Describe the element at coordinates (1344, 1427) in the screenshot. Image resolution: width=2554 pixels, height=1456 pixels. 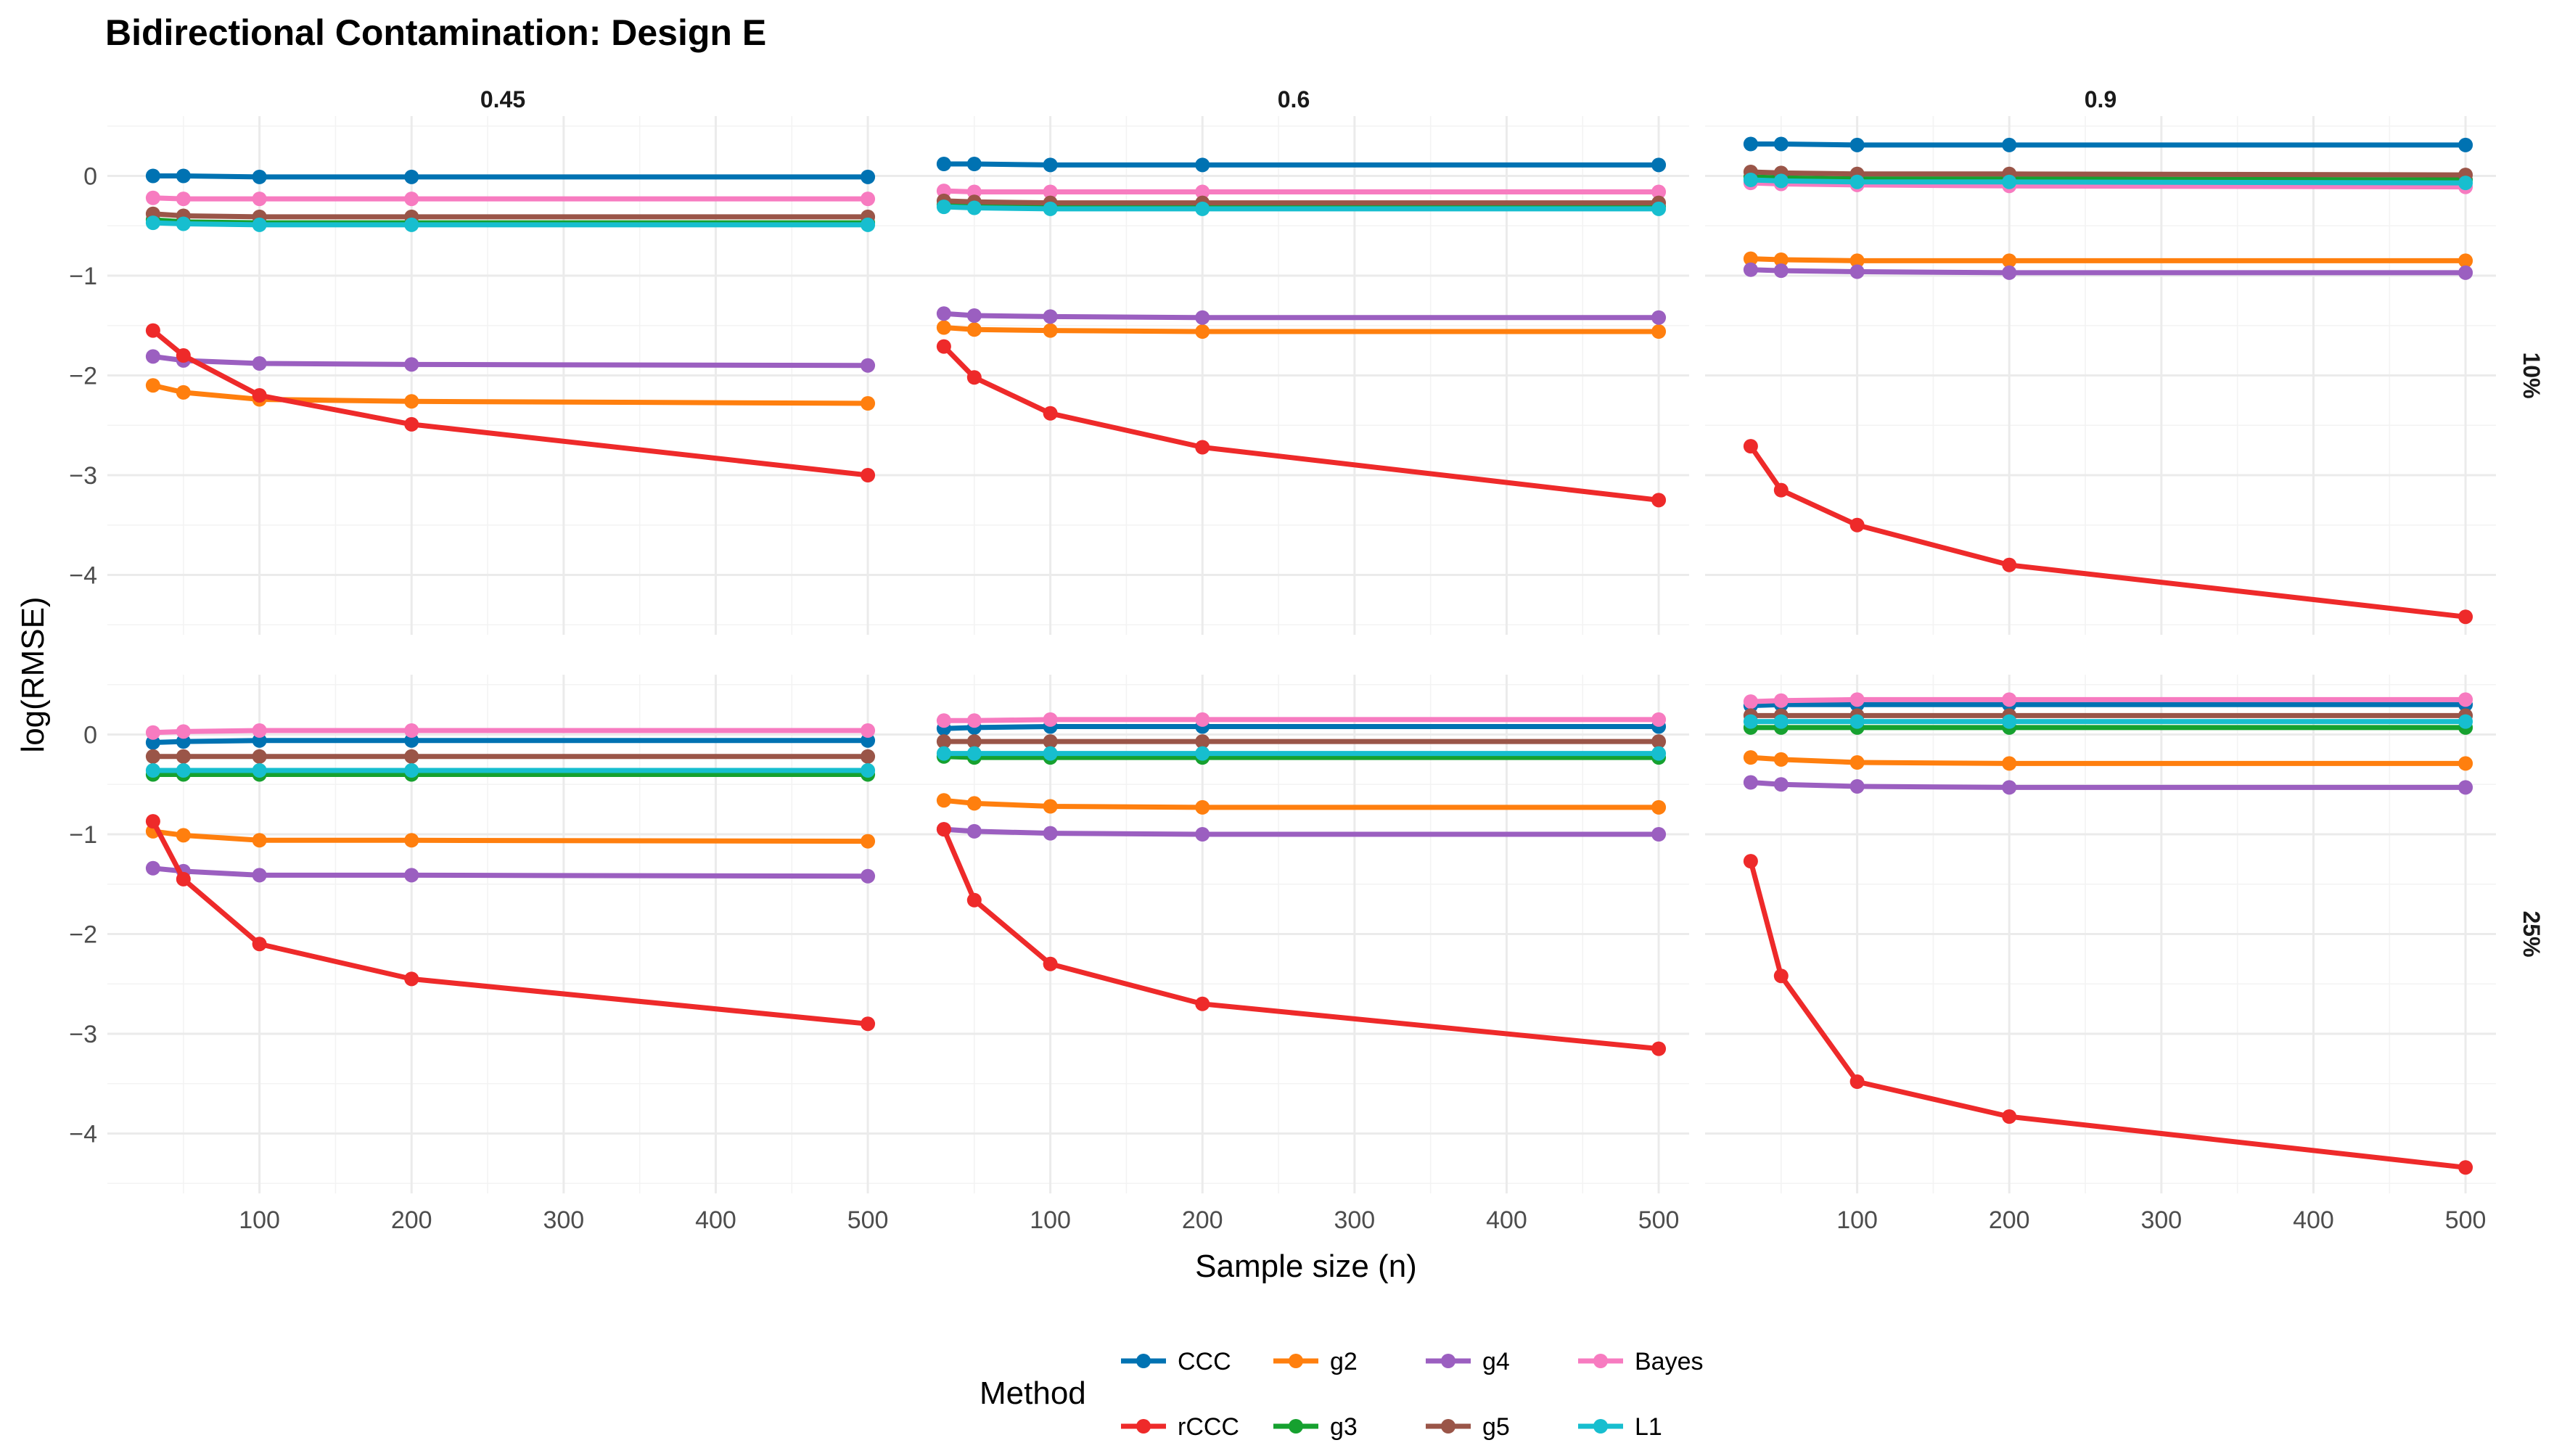
I see `legend-label: g3` at that location.